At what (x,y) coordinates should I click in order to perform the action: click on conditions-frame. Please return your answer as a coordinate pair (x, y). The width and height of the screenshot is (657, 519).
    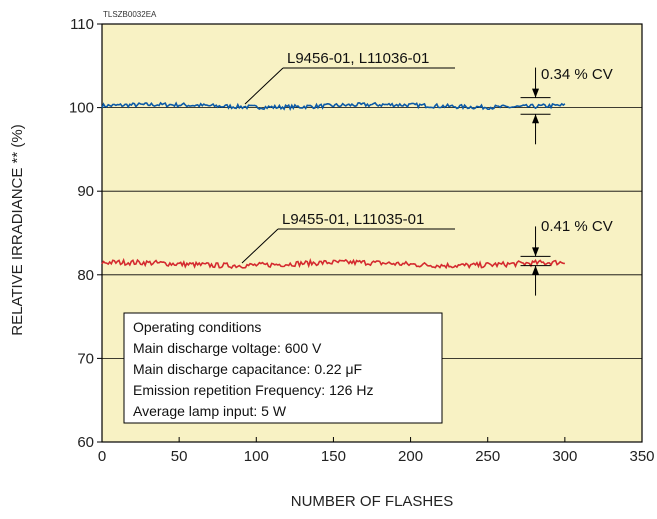
    Looking at the image, I should click on (283, 368).